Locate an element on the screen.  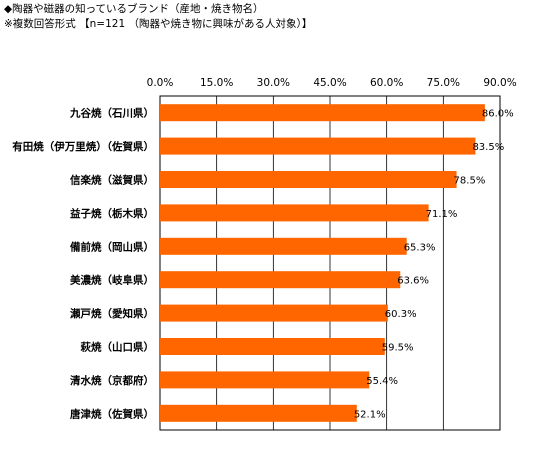
value-label: 78.5% is located at coordinates (470, 181).